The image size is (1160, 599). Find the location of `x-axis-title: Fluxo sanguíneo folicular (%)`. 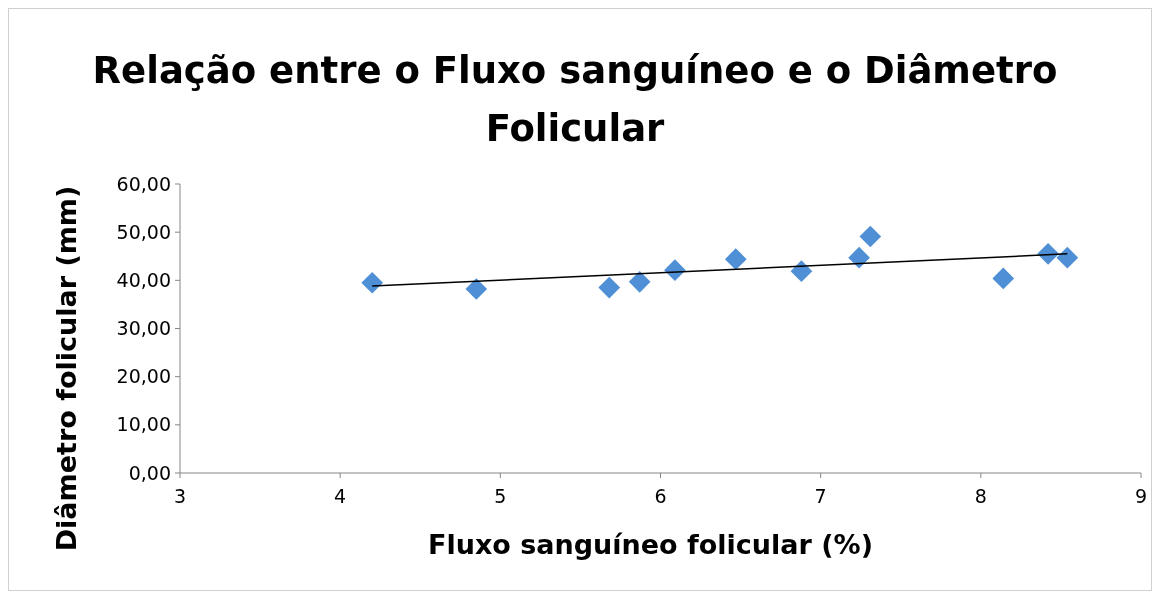

x-axis-title: Fluxo sanguíneo folicular (%) is located at coordinates (650, 544).